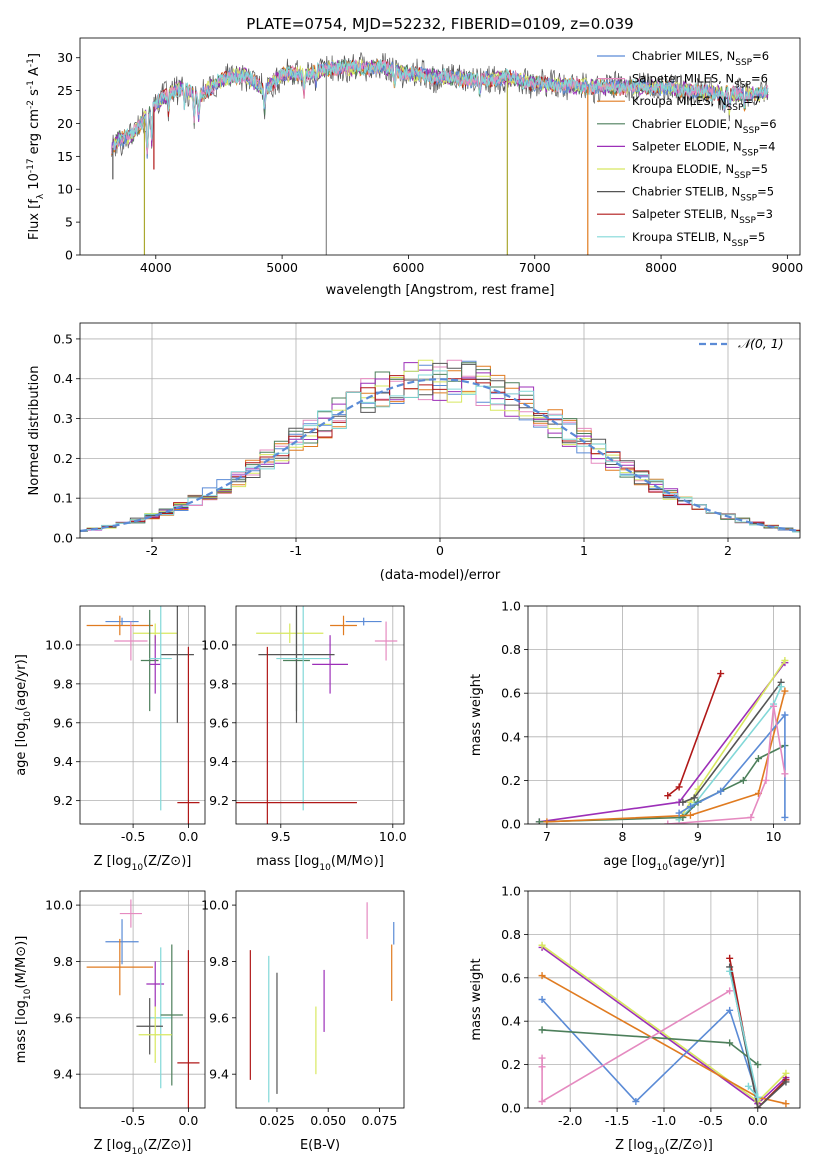  I want to click on x-tick-label: 6000, so click(409, 267).